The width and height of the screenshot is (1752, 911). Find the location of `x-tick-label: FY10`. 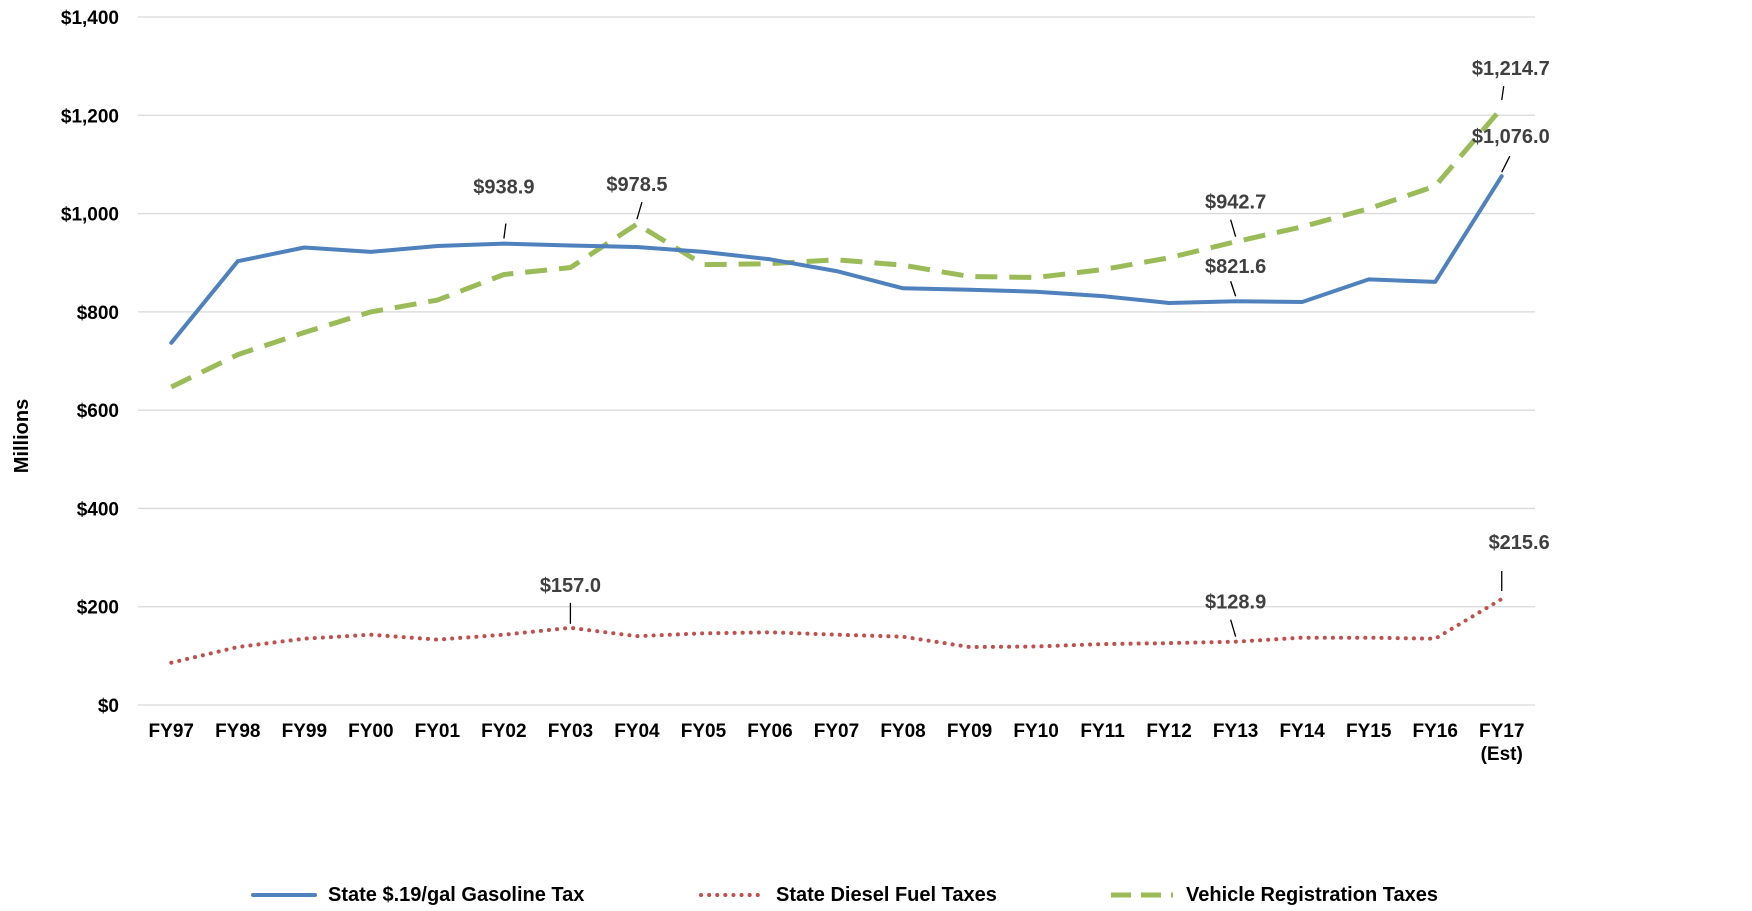

x-tick-label: FY10 is located at coordinates (1035, 731).